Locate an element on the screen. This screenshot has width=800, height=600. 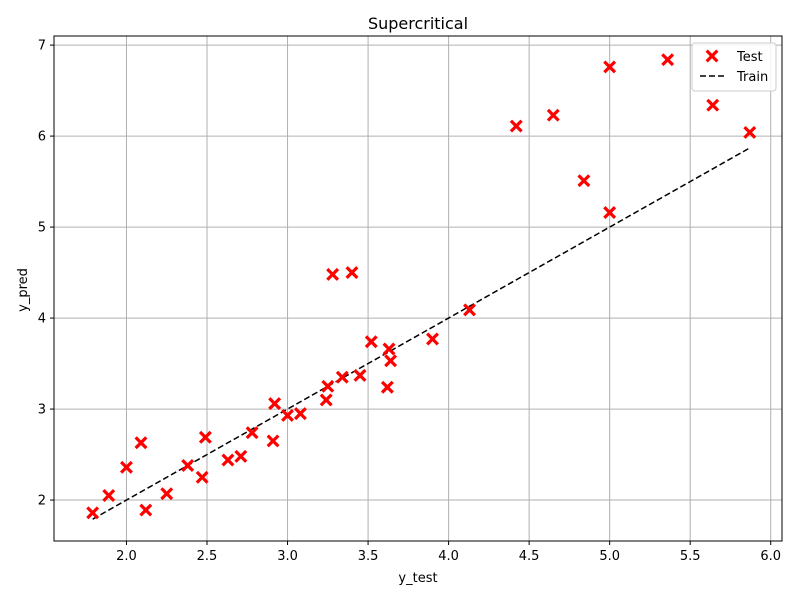
x-tick-label: 4.5 is located at coordinates (529, 556).